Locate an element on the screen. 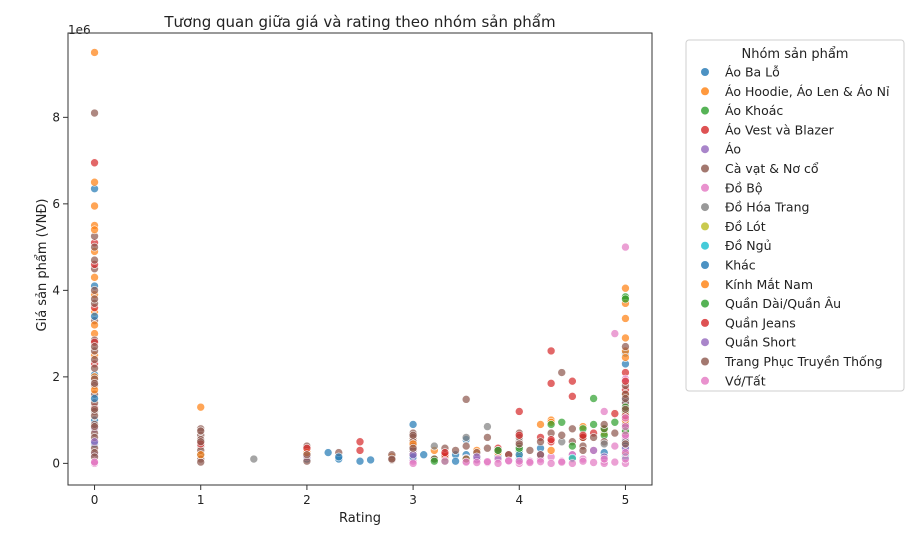 The width and height of the screenshot is (919, 534). x-axis-label: Rating is located at coordinates (360, 518).